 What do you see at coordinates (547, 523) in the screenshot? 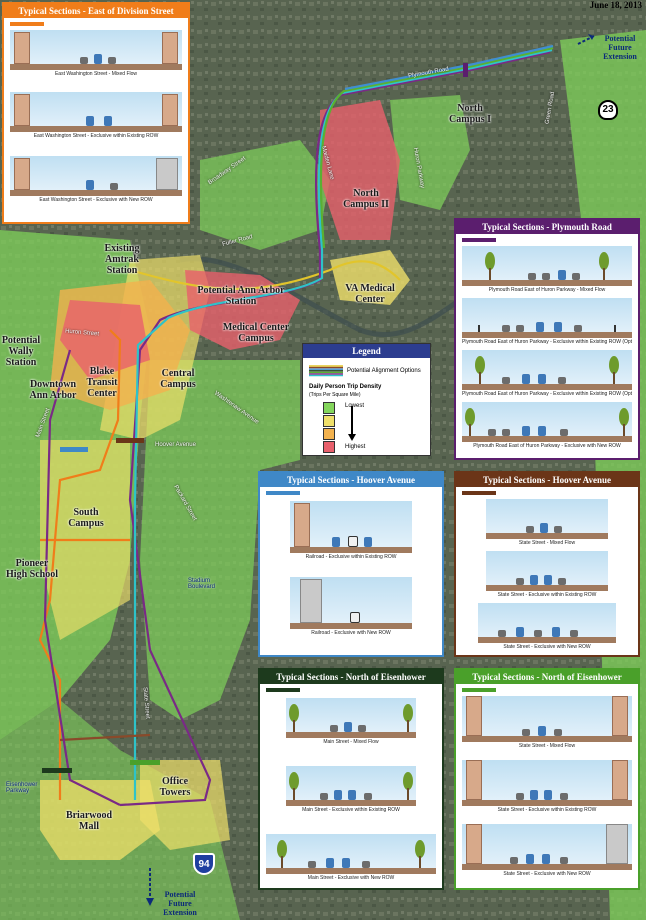
I see `section-hoover-state-mixed: State Street - Mixed Flow` at bounding box center [547, 523].